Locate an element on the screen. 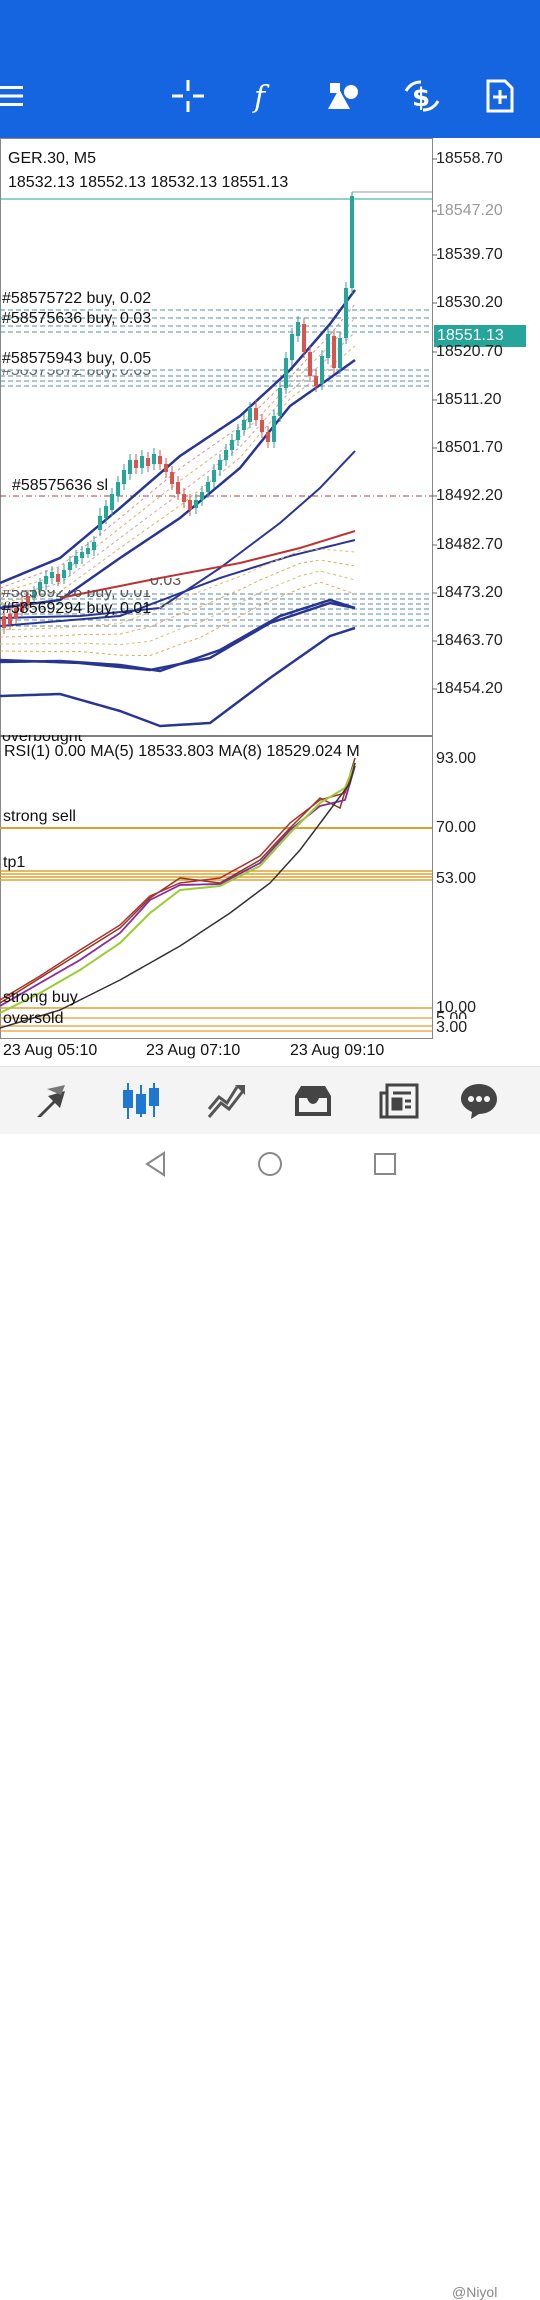 Image resolution: width=540 pixels, height=2300 pixels. order-label: #58569294 buy, 0.01 is located at coordinates (77, 608).